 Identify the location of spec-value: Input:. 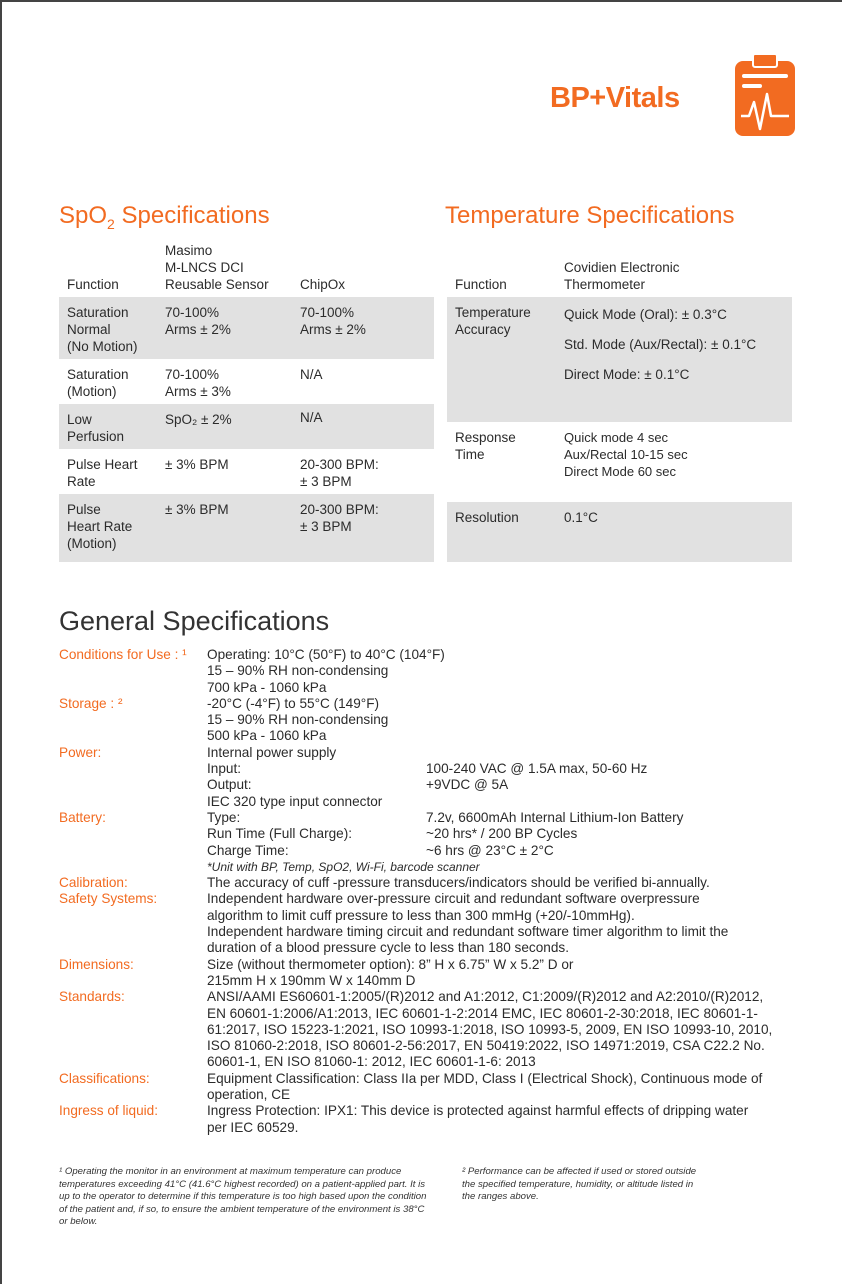
(224, 769).